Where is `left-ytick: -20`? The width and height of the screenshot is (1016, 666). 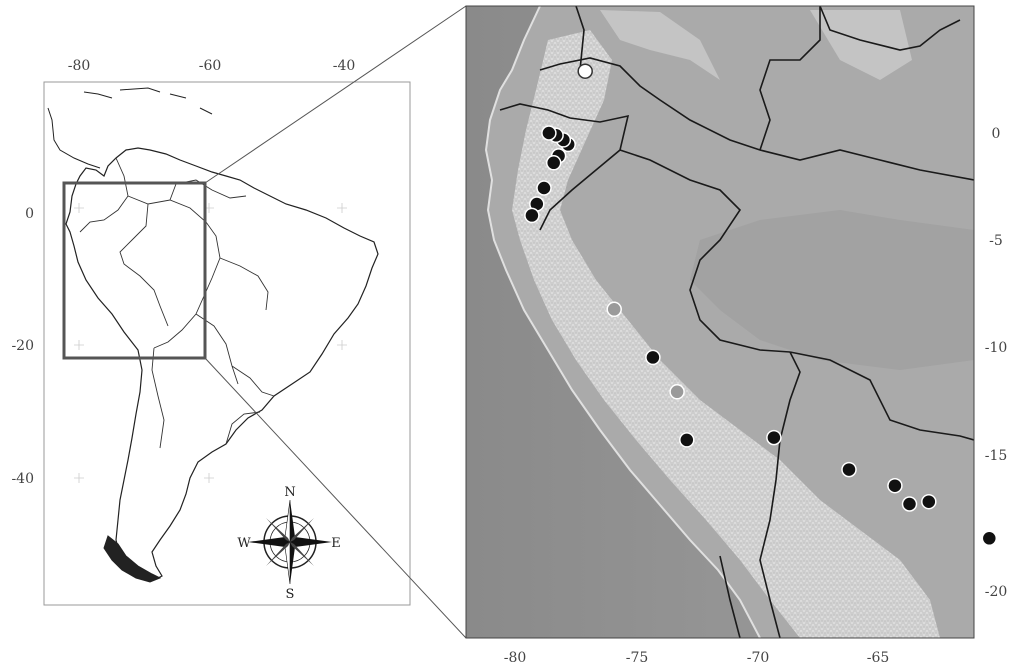 left-ytick: -20 is located at coordinates (22, 346).